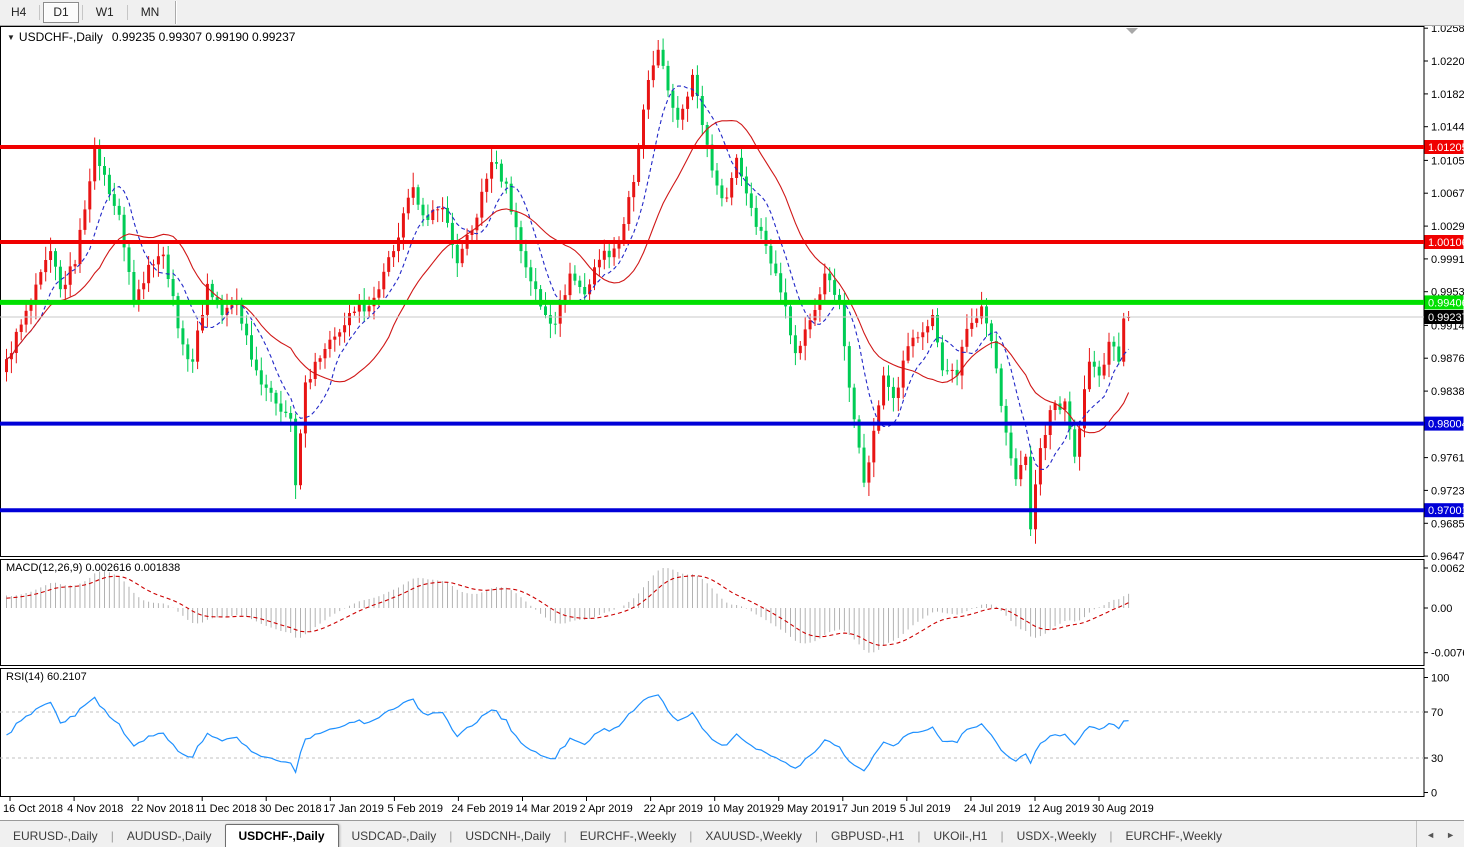  Describe the element at coordinates (46, 677) in the screenshot. I see `rsi-indicator-label: RSI(14) 60.2107` at that location.